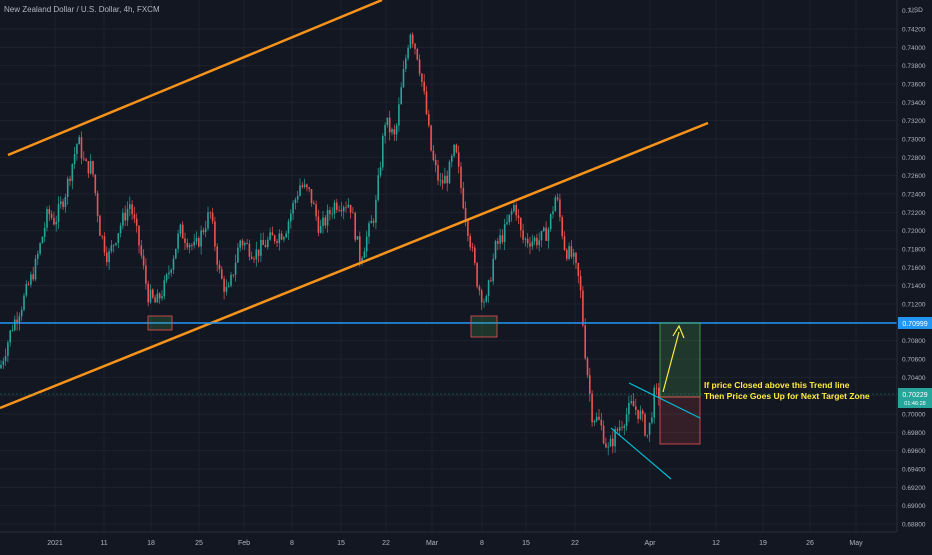  I want to click on time-tick-label: 22, so click(575, 543).